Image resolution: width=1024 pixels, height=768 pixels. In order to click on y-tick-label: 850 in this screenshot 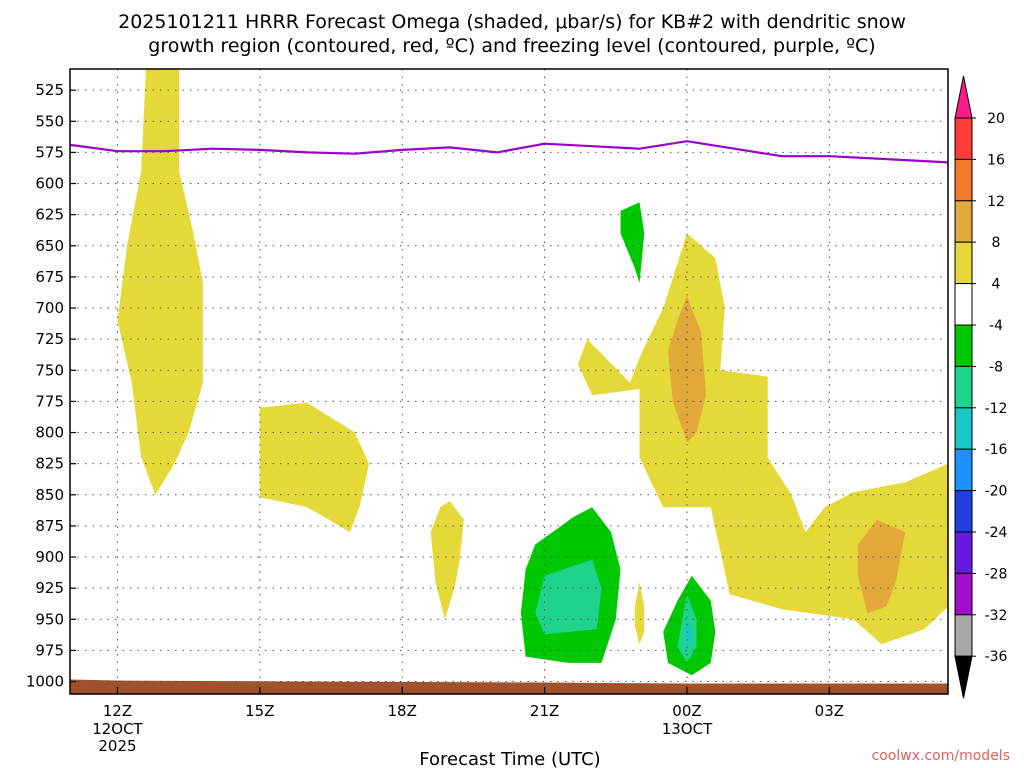, I will do `click(49, 495)`.